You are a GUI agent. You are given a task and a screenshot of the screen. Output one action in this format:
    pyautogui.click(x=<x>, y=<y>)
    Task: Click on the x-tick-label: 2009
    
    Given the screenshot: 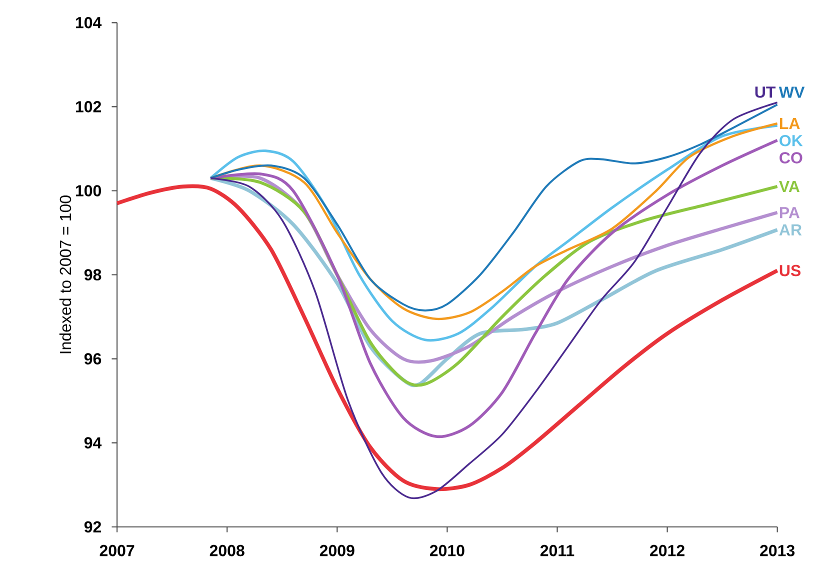 What is the action you would take?
    pyautogui.click(x=337, y=550)
    